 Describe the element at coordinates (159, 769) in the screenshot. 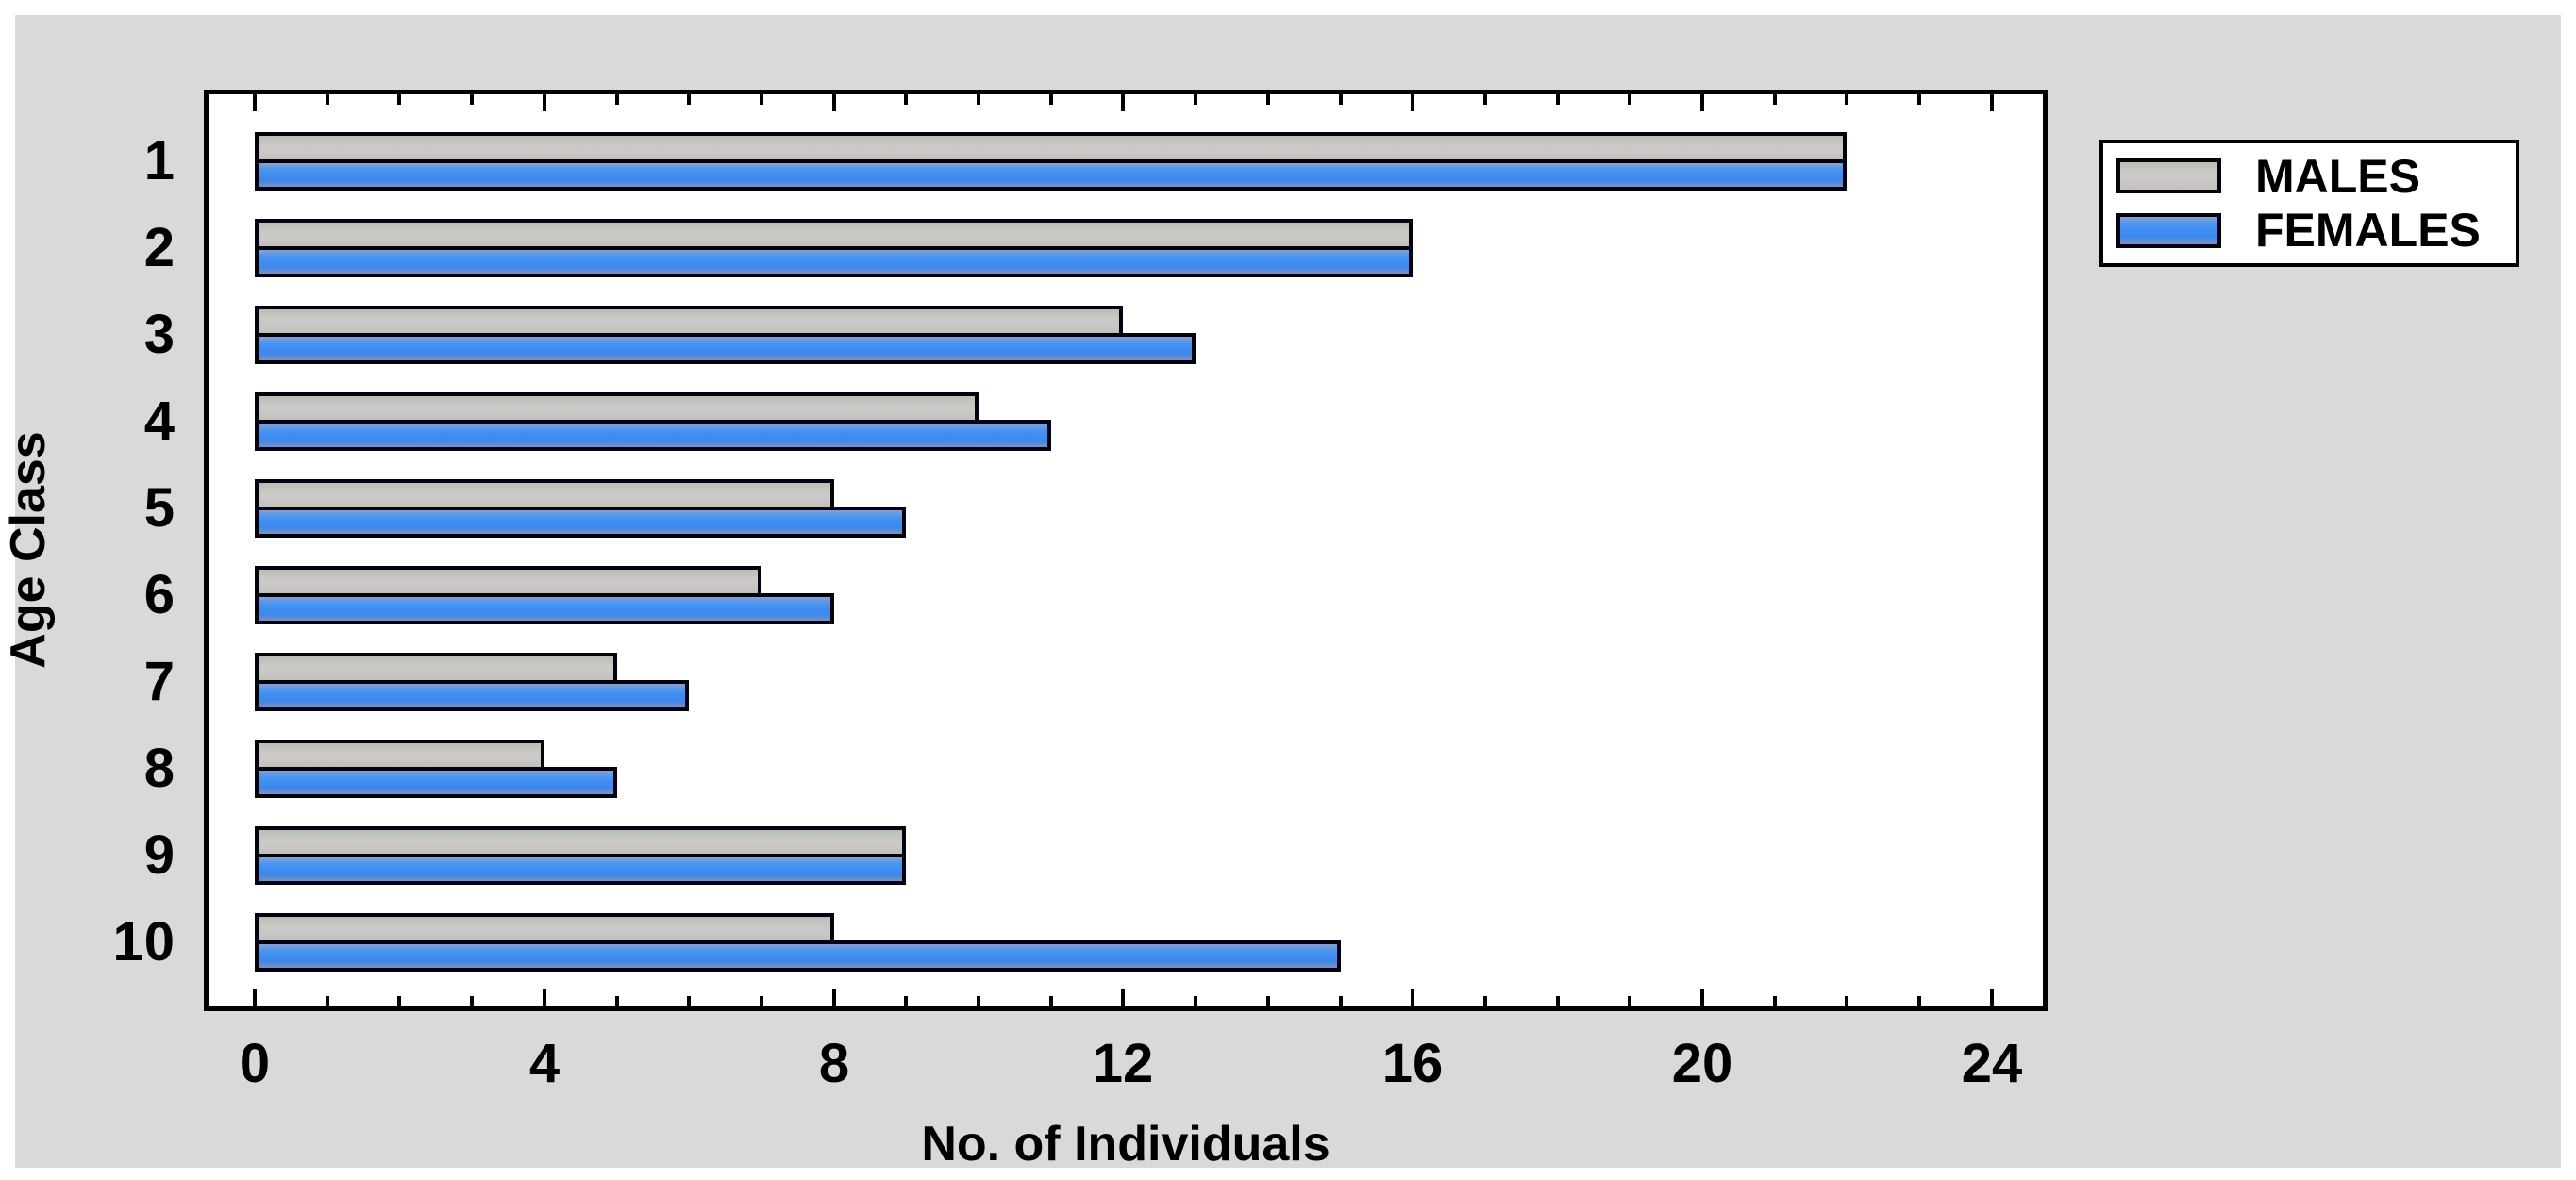

I see `y-tick-label-8: 8` at that location.